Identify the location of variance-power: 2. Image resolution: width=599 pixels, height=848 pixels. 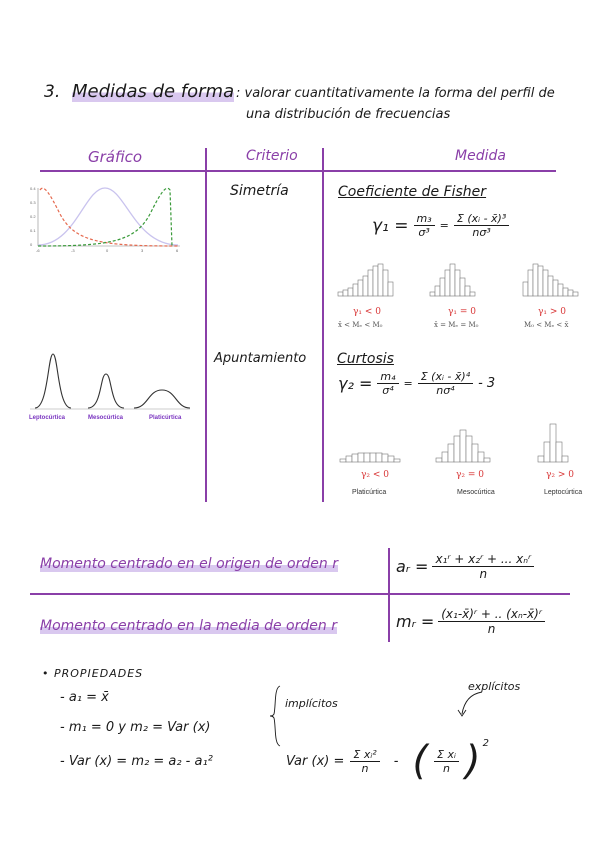
(485, 743).